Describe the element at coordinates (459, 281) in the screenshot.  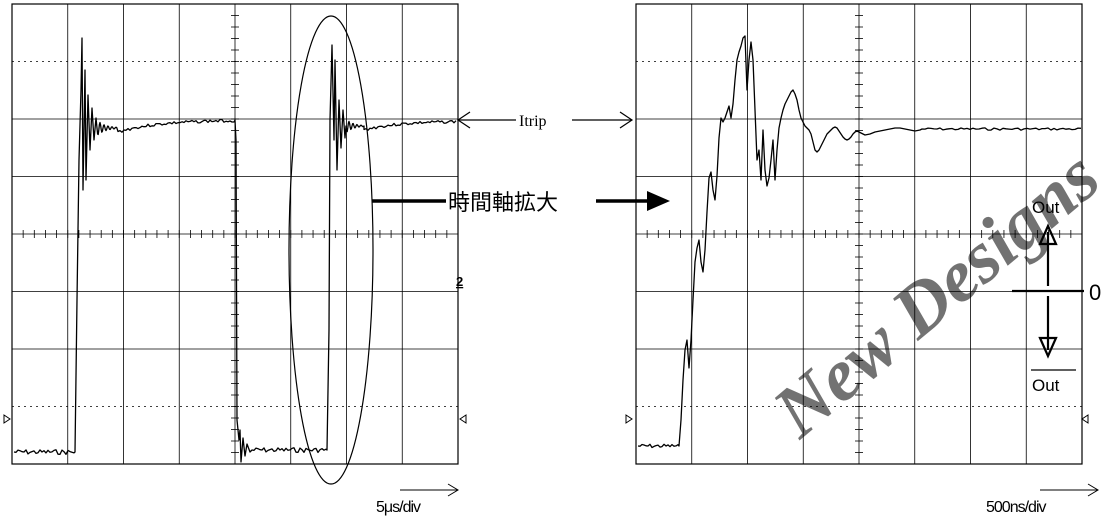
I see `channel-marker: 2` at that location.